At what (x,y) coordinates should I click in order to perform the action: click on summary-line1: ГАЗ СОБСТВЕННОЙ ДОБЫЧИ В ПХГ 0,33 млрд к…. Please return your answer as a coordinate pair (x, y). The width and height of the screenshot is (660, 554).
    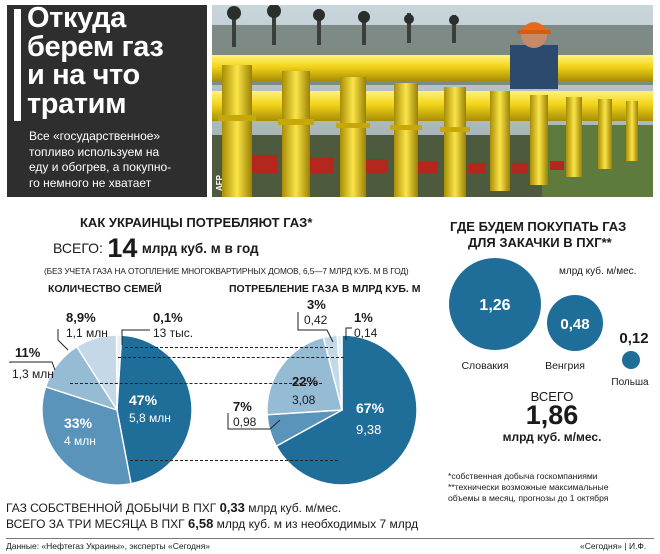
    Looking at the image, I should click on (173, 507).